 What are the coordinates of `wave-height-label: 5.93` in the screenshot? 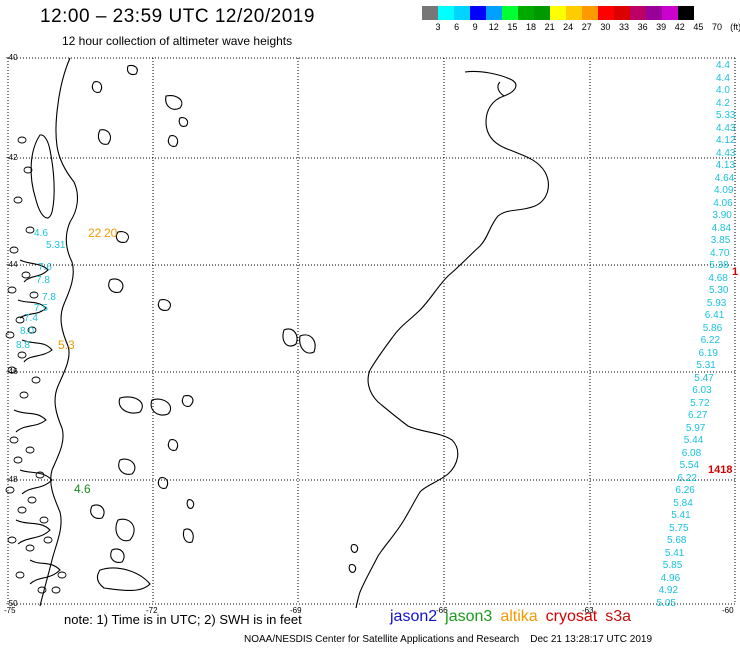 It's located at (716, 303).